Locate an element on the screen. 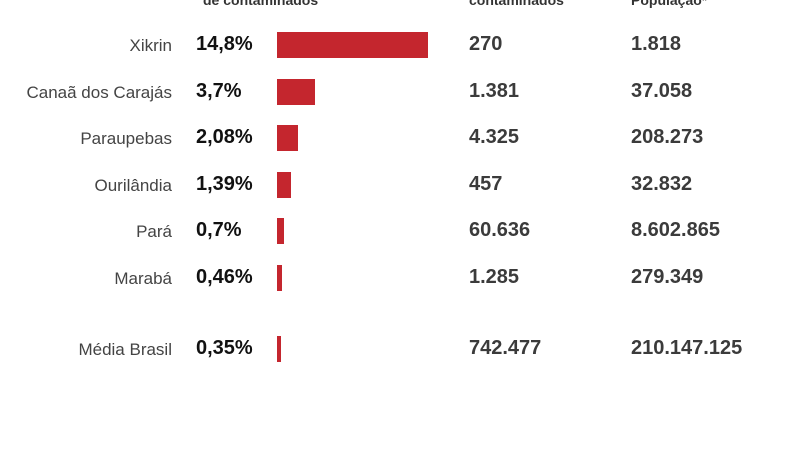 This screenshot has width=800, height=450. table-row: Canaã dos Carajás 3,7% 1.381 37.058 is located at coordinates (400, 93).